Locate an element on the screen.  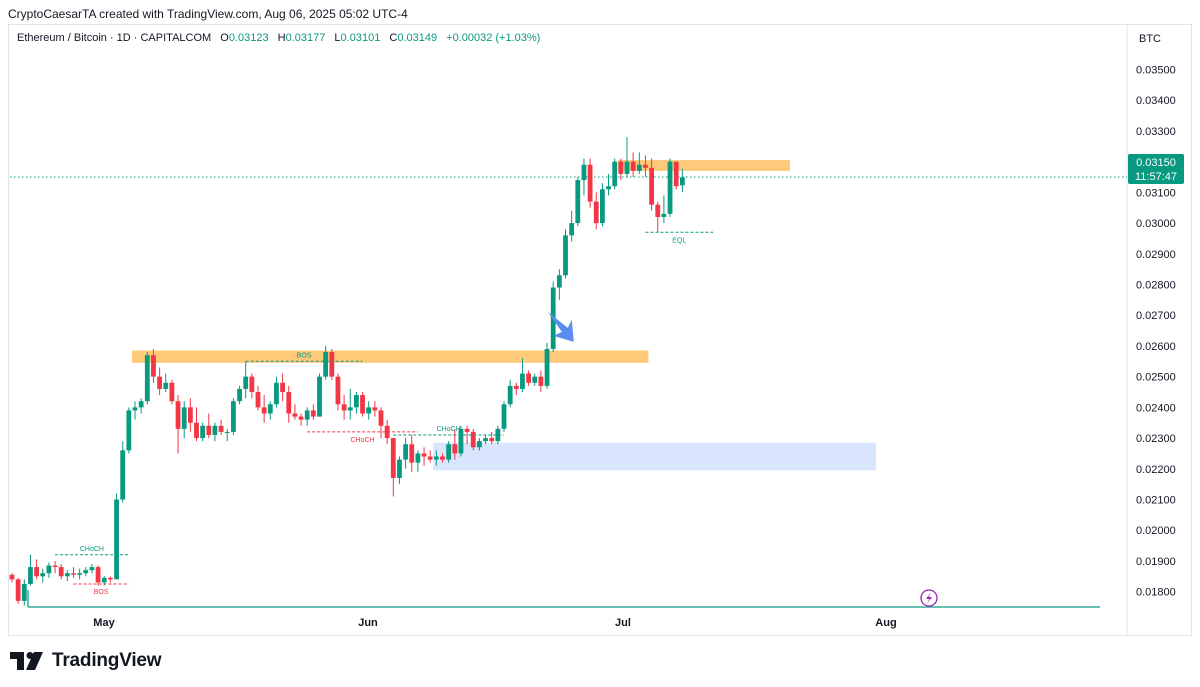
currency-label: BTC is located at coordinates (1150, 39).